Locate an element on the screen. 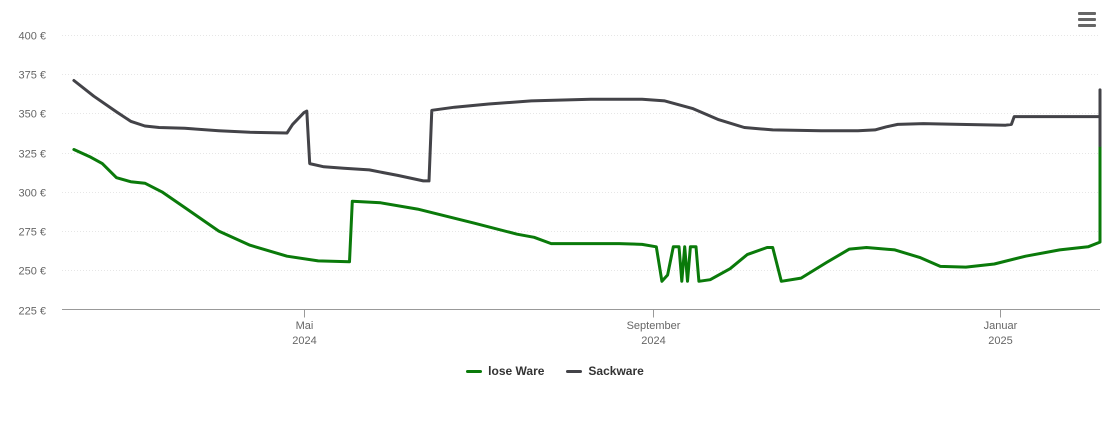 Image resolution: width=1110 pixels, height=422 pixels. y-tick-label: 250 € is located at coordinates (32, 272).